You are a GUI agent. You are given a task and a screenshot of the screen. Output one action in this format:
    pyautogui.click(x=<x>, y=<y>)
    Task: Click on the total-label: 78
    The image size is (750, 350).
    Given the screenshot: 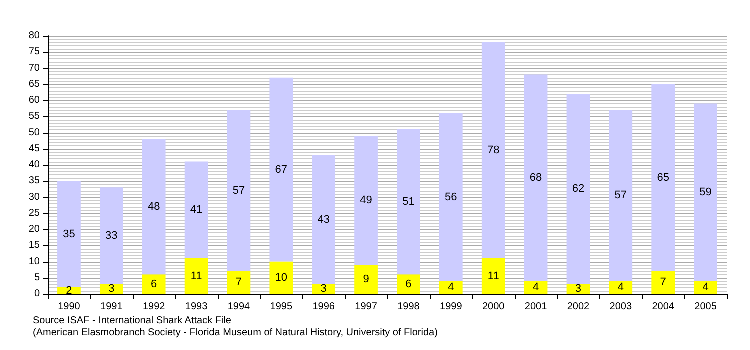 What is the action you would take?
    pyautogui.click(x=493, y=150)
    